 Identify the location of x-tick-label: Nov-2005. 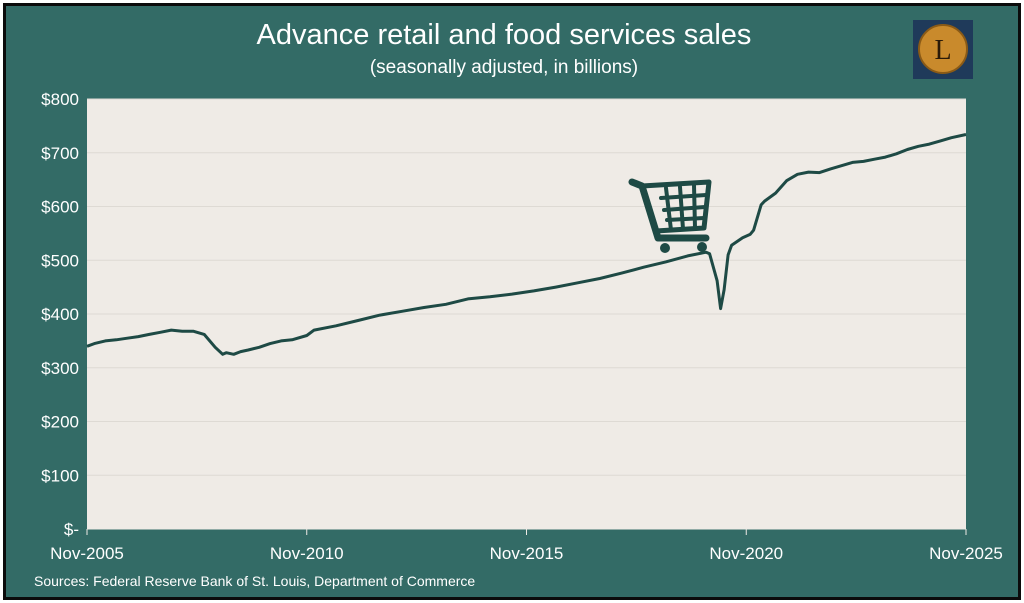
(87, 553).